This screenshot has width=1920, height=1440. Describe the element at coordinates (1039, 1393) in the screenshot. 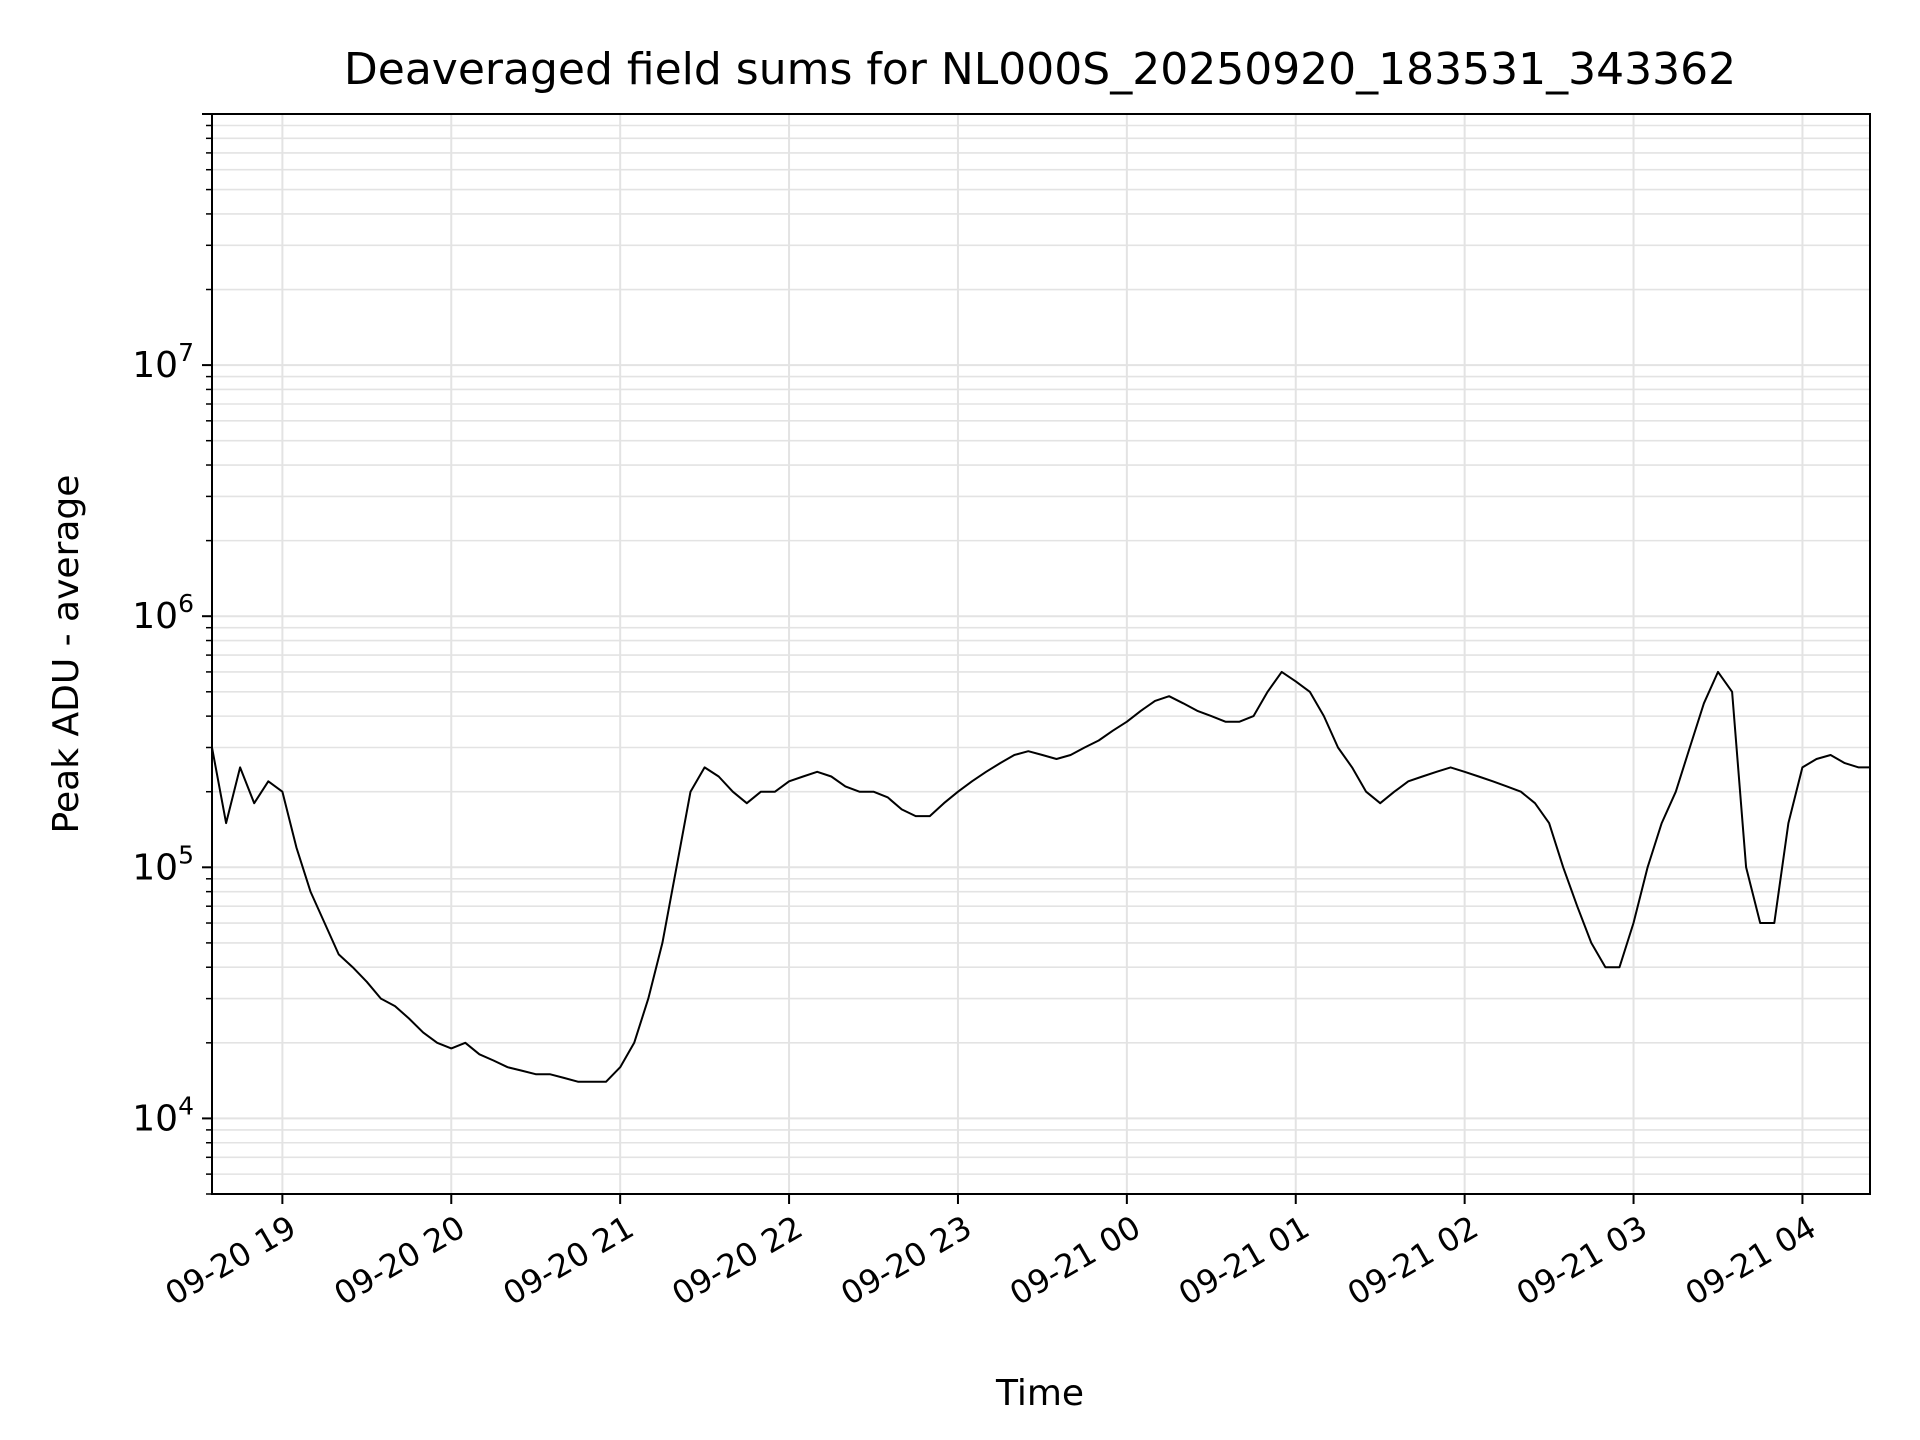

I see `x-axis-label: Time` at that location.